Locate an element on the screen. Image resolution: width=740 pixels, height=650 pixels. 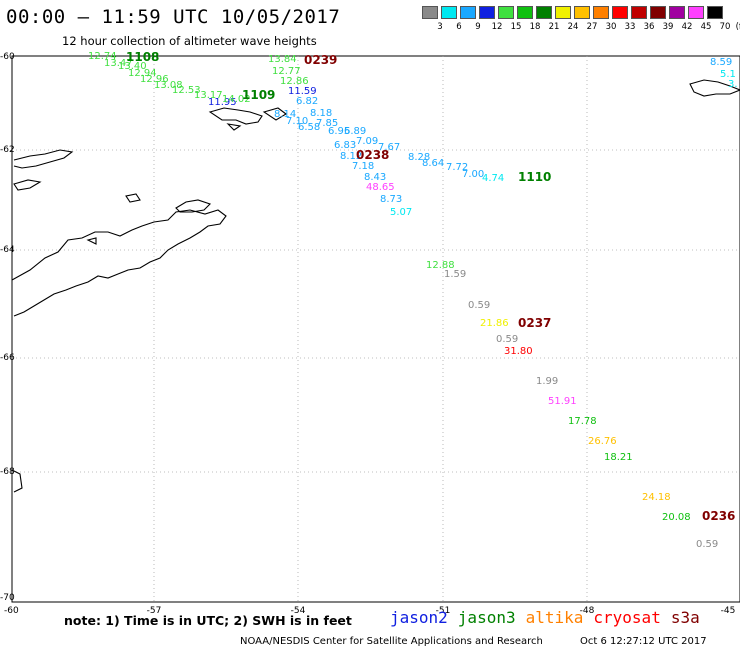
coastline-antarctic-peninsula is located at coordinates (119, 263).